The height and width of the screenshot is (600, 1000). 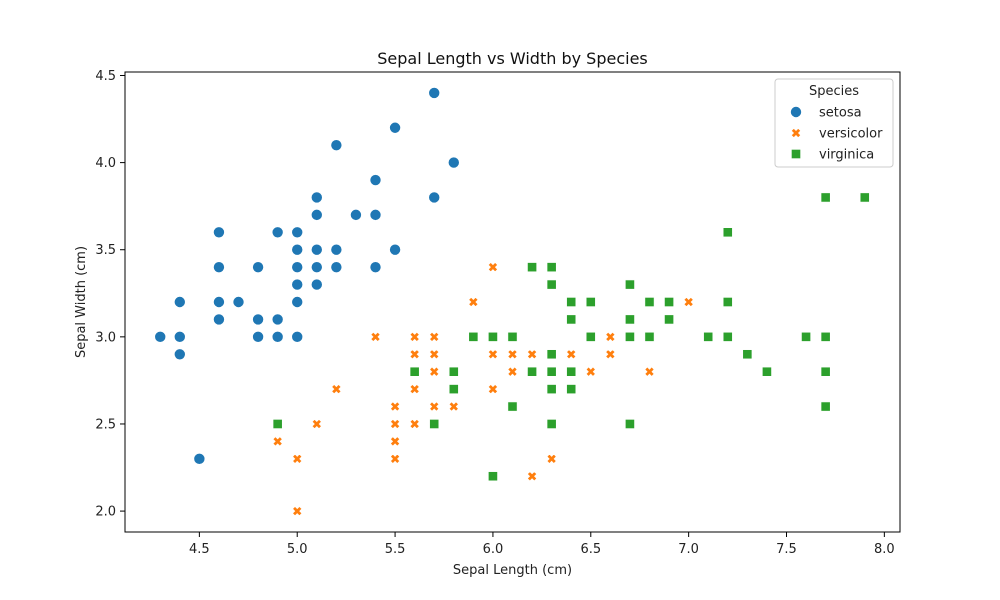 What do you see at coordinates (851, 134) in the screenshot?
I see `legend-label-versicolor: versicolor` at bounding box center [851, 134].